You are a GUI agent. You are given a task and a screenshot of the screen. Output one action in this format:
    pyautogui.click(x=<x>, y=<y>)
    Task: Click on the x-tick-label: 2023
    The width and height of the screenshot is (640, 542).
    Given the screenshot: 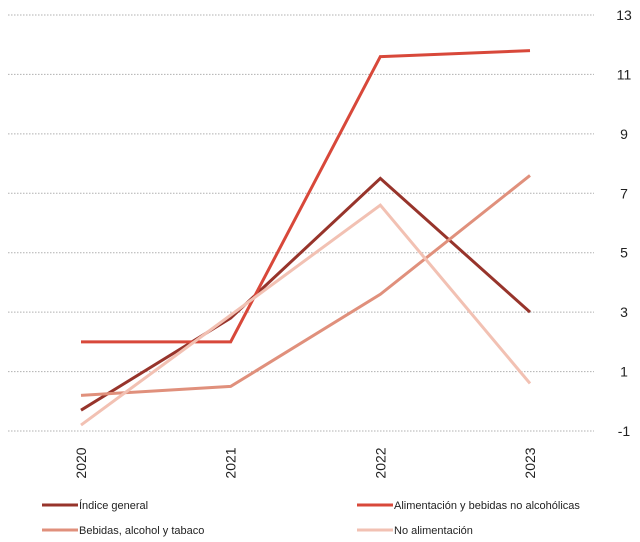 What is the action you would take?
    pyautogui.click(x=530, y=462)
    